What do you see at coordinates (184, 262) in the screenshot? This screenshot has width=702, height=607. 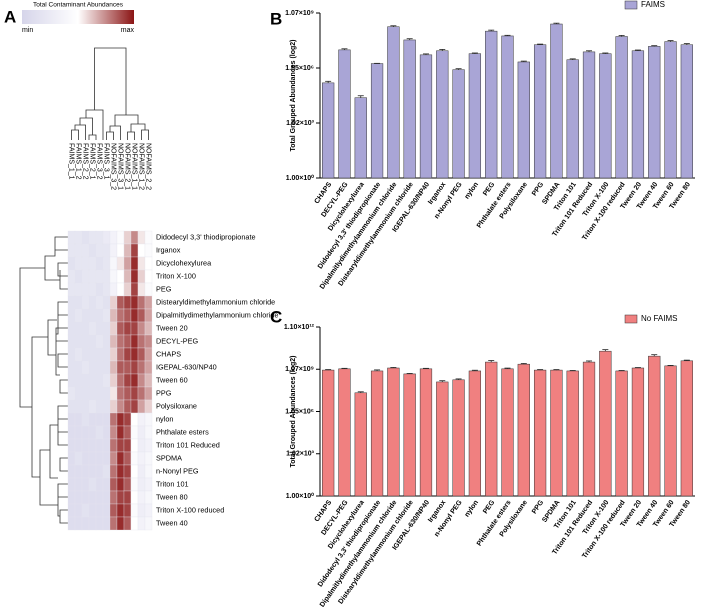 I see `row-label: Dicyclohexylurea` at bounding box center [184, 262].